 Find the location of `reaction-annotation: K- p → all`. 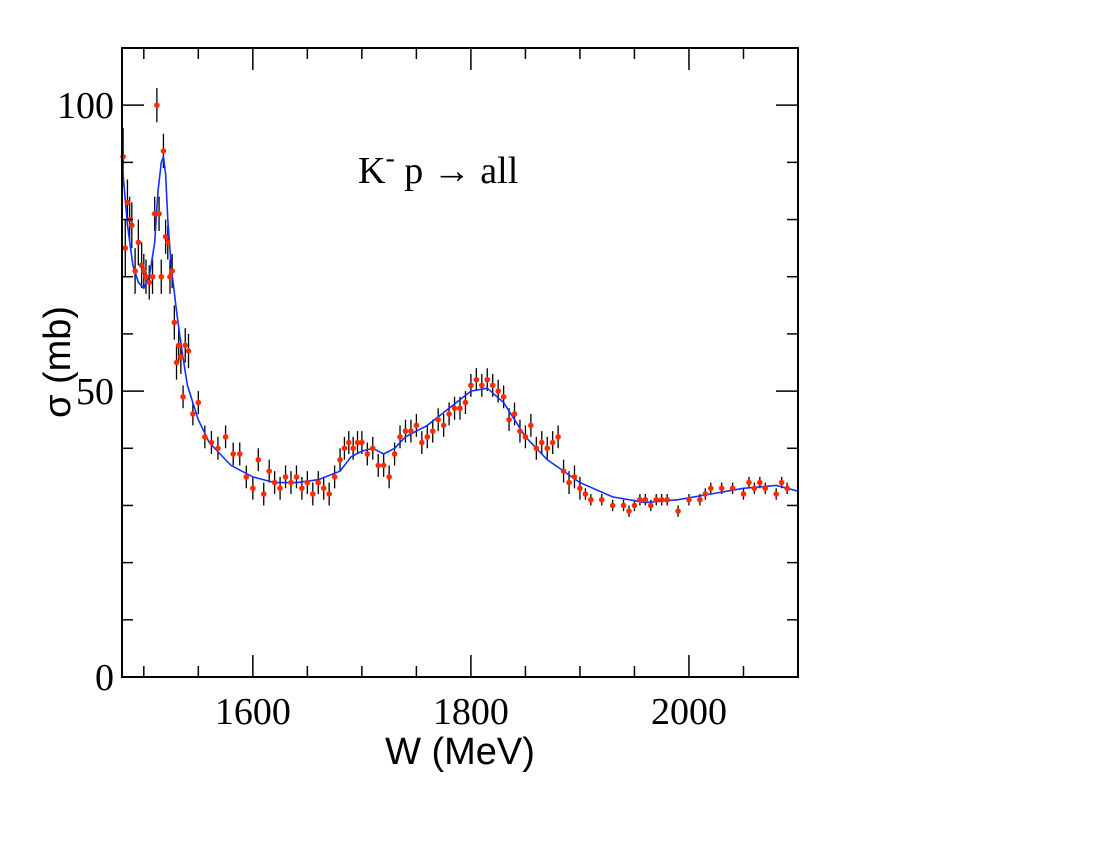

reaction-annotation: K- p → all is located at coordinates (438, 167).